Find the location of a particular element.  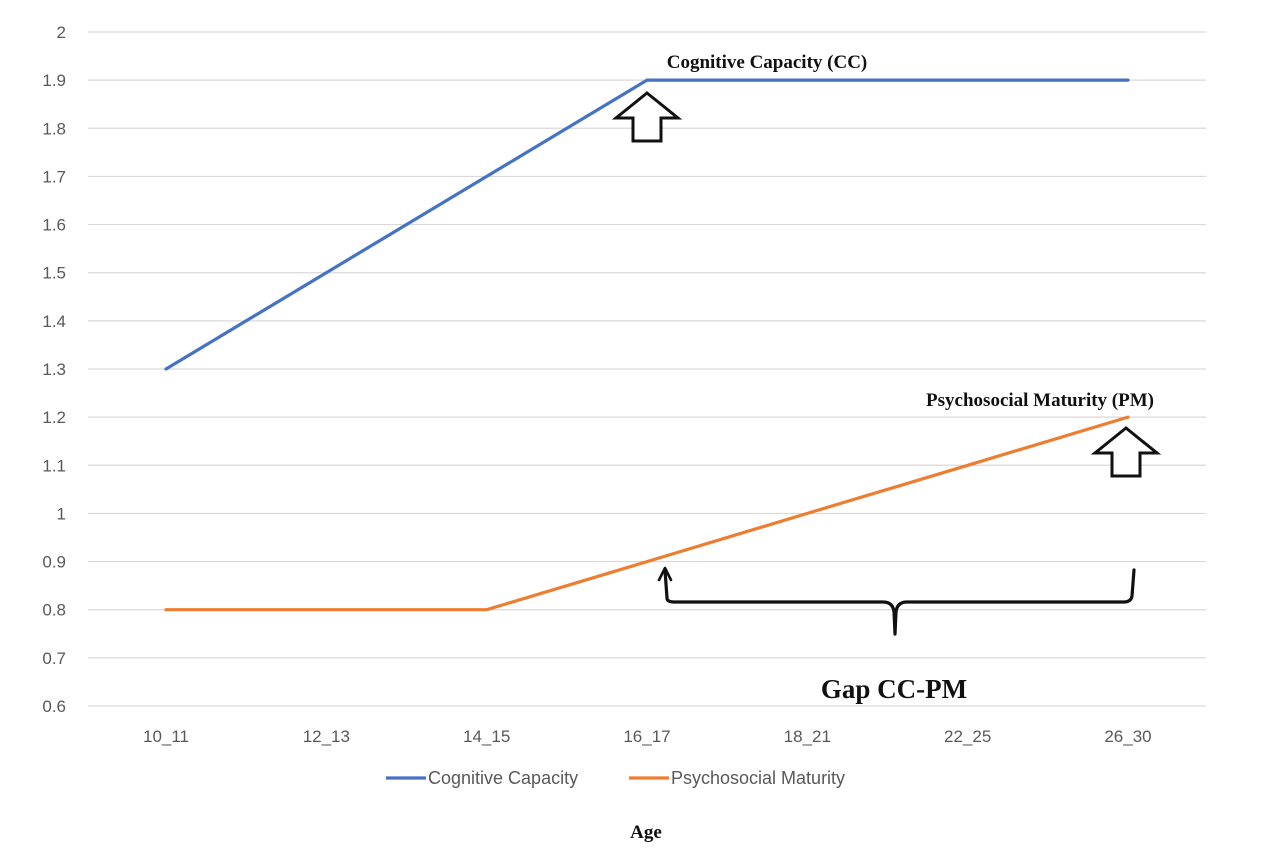

y-tick-label: 1 is located at coordinates (61, 513).